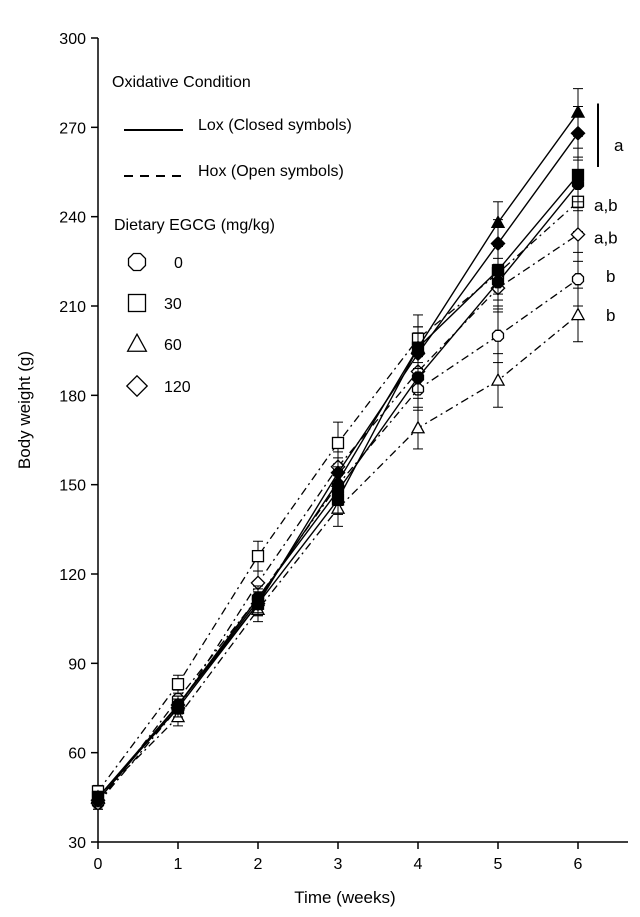 Image resolution: width=640 pixels, height=917 pixels. Describe the element at coordinates (181, 82) in the screenshot. I see `legend-condition-title: Oxidative Condition` at that location.